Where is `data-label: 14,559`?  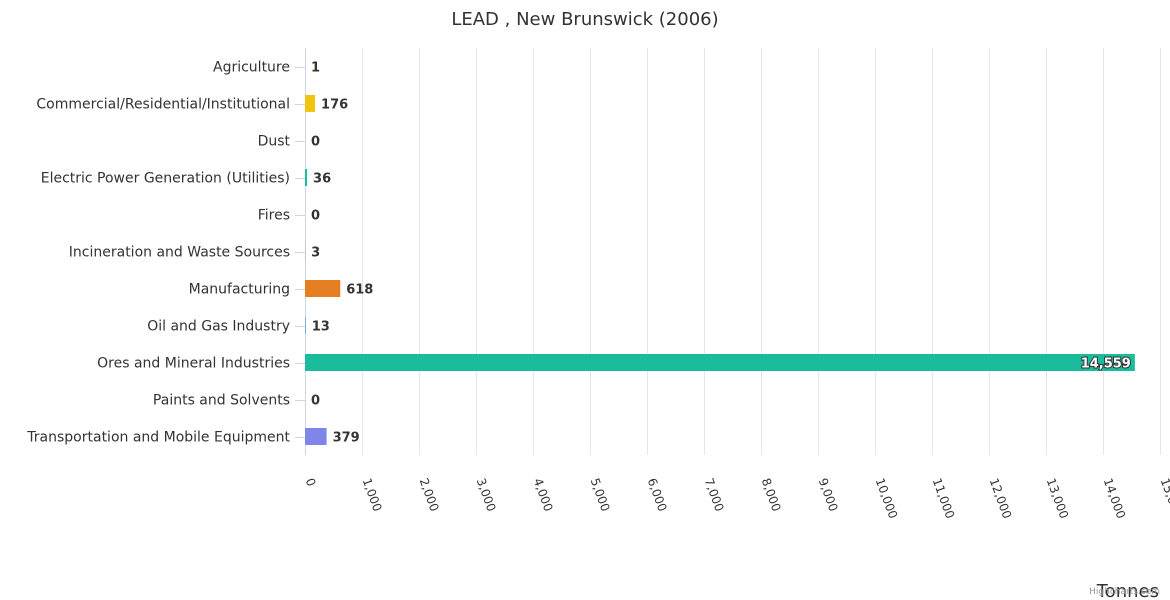
data-label: 14,559 is located at coordinates (1106, 364).